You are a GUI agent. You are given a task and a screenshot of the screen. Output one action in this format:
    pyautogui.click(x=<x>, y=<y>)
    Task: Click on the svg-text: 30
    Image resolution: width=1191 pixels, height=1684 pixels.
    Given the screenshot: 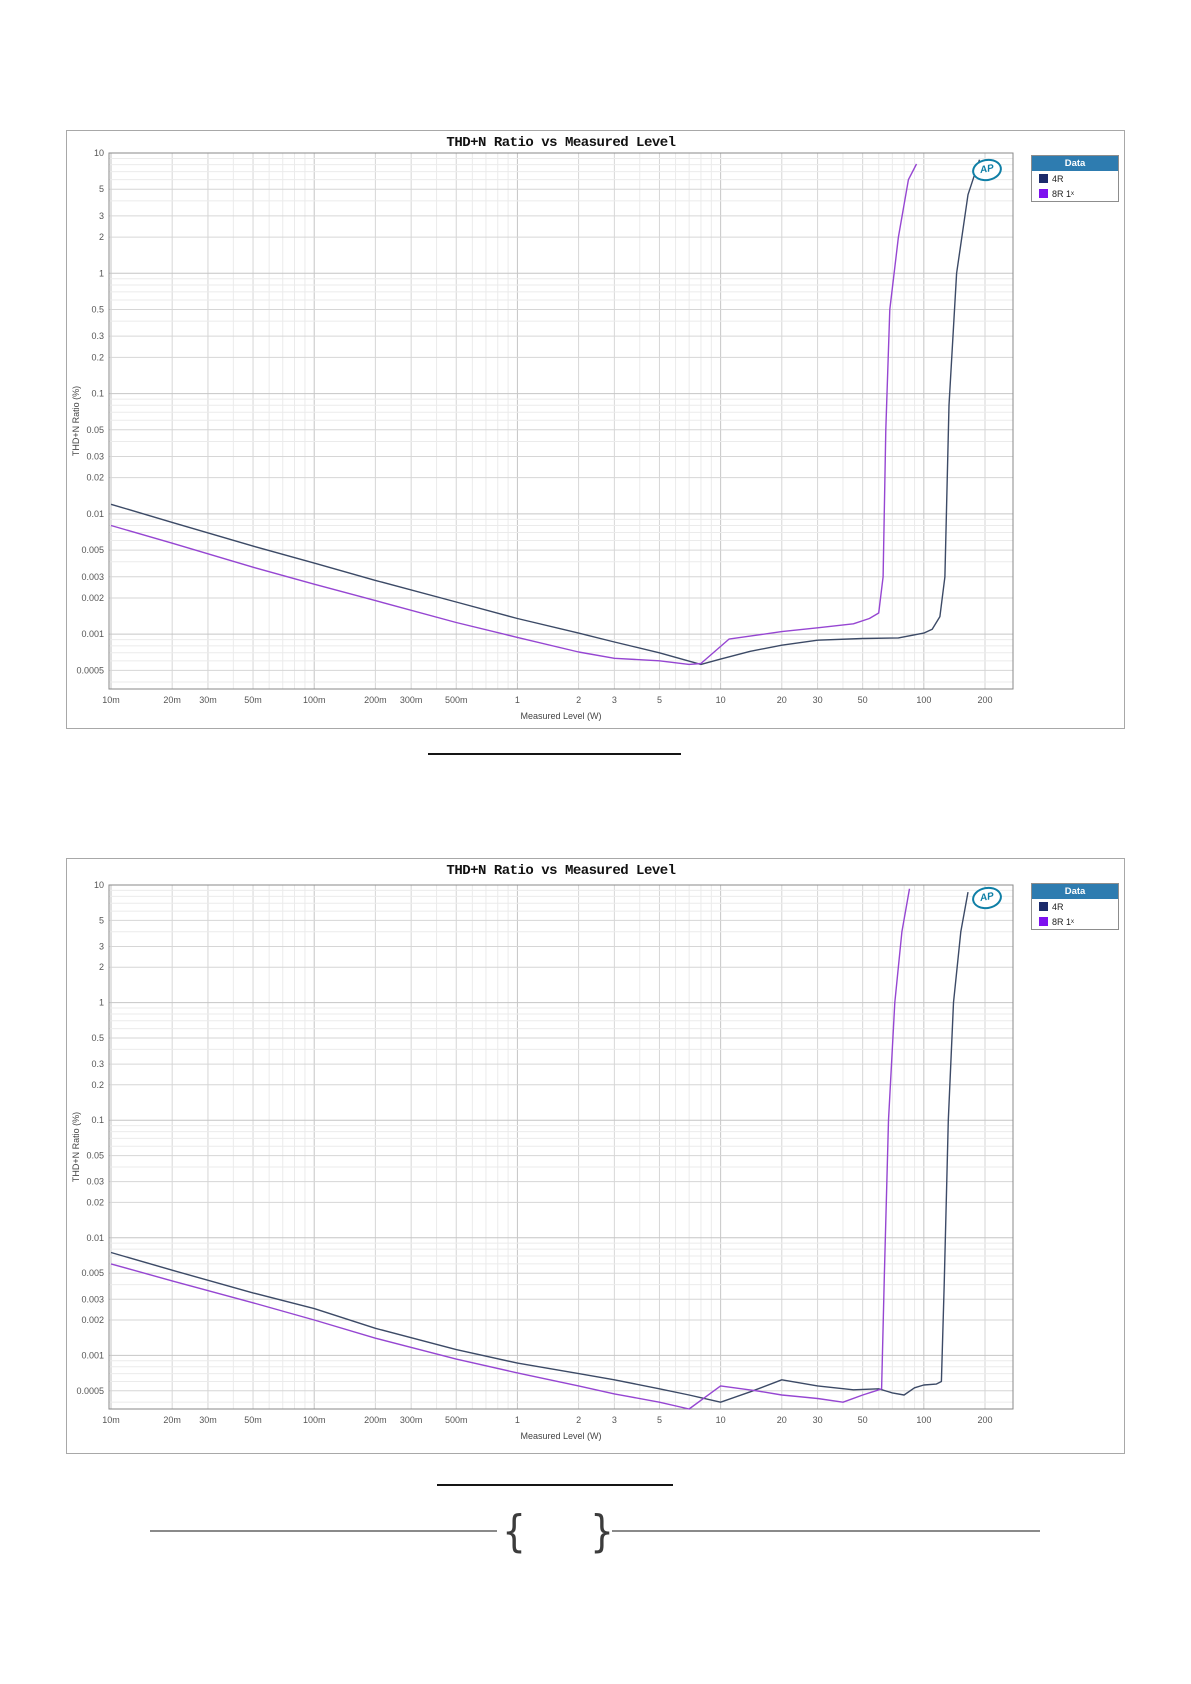 What is the action you would take?
    pyautogui.click(x=818, y=1420)
    